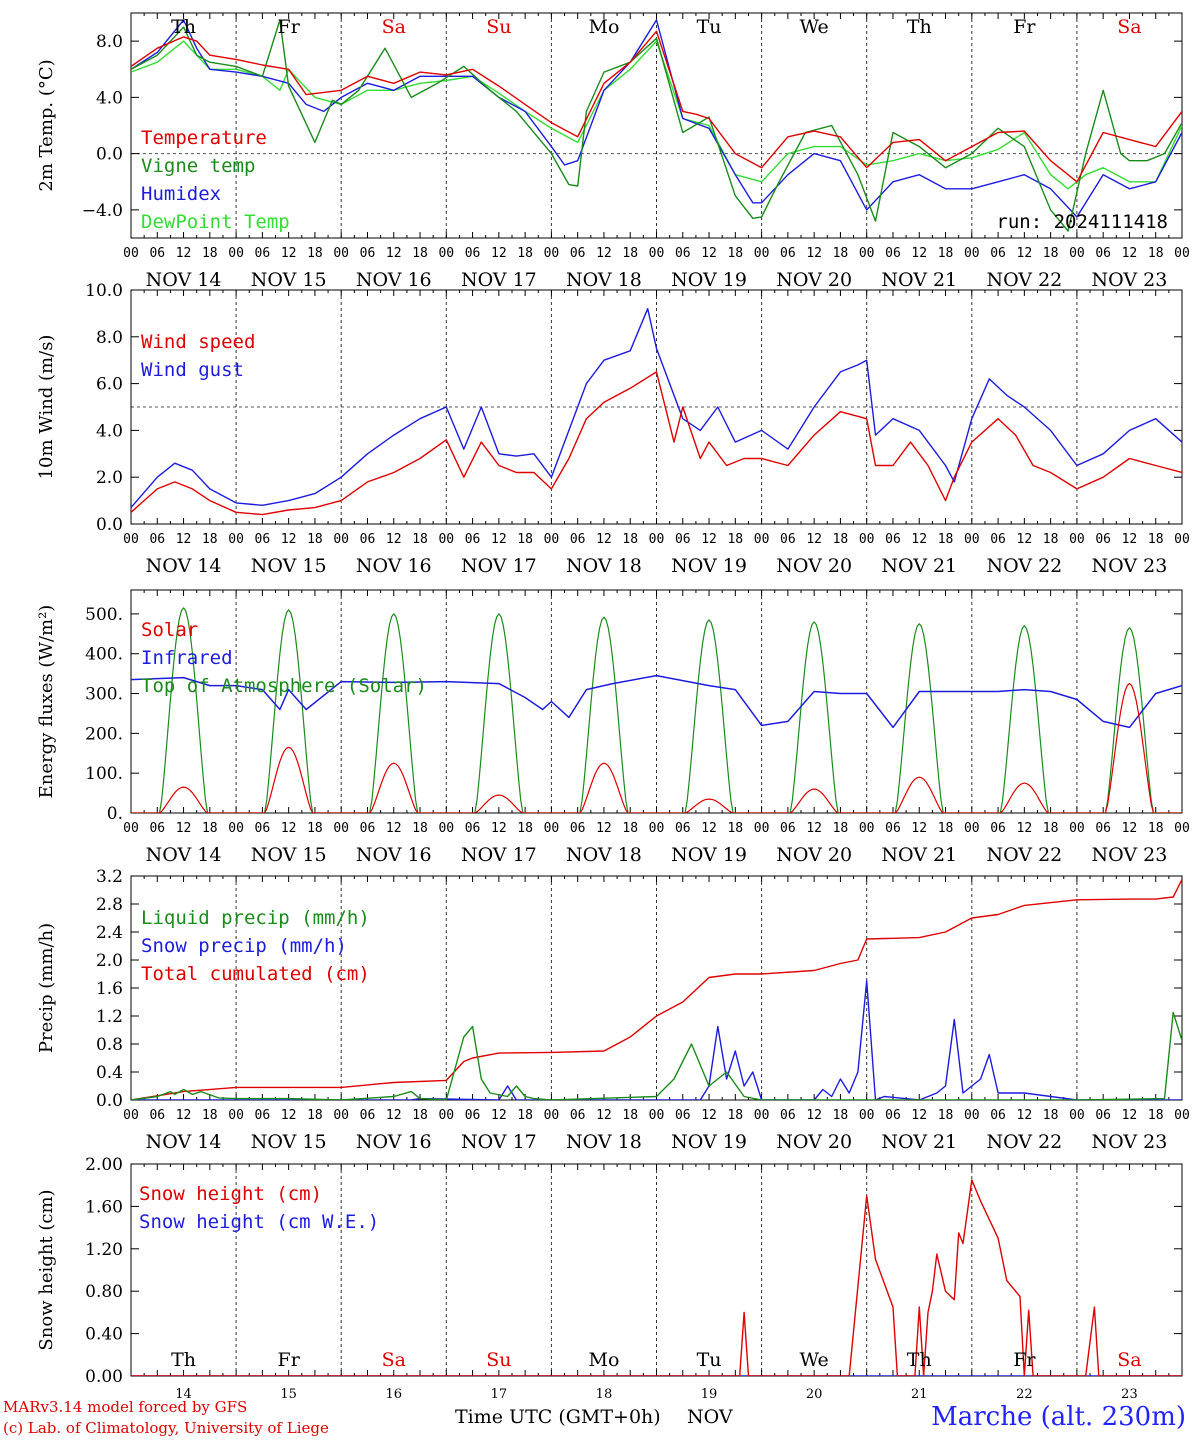 The height and width of the screenshot is (1440, 1194). Describe the element at coordinates (709, 1360) in the screenshot. I see `day-name-label: Tu` at that location.